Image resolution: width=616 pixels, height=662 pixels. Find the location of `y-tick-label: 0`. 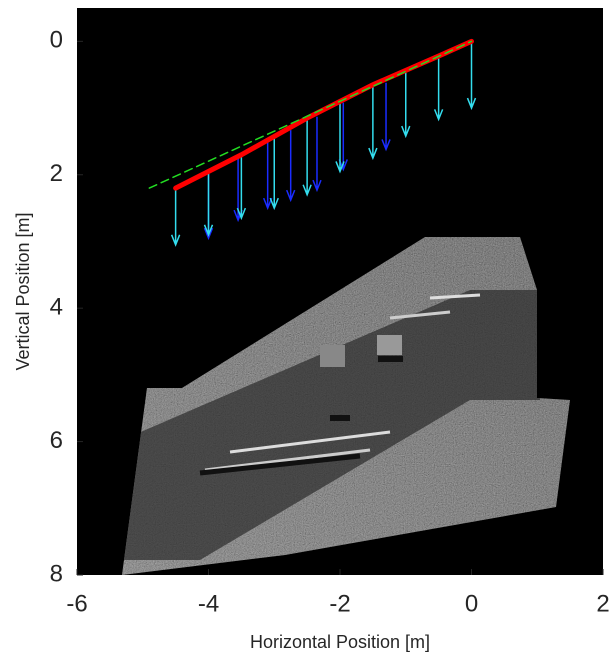

y-tick-label: 0 is located at coordinates (56, 40).